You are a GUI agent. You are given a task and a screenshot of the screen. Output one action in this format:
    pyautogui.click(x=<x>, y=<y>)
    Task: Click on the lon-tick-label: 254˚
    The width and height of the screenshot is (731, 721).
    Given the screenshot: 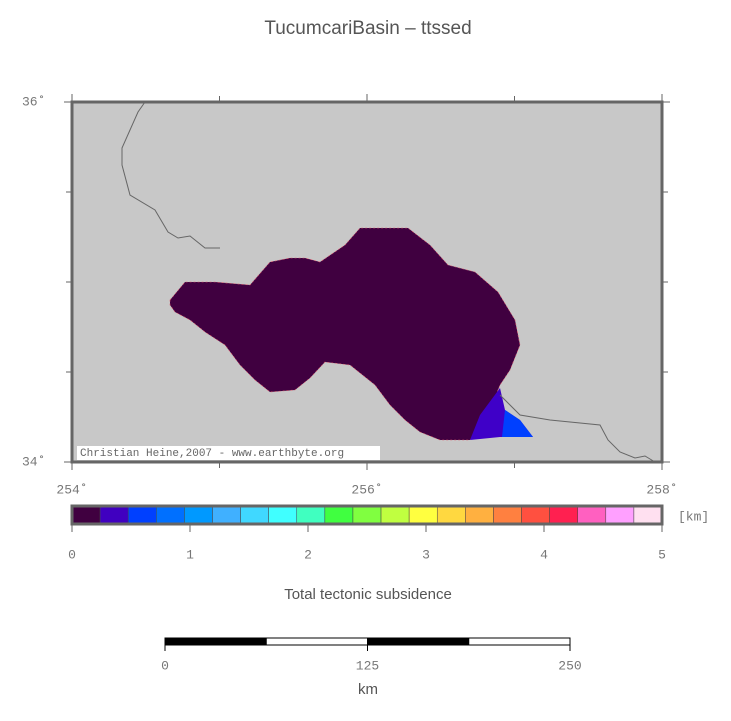 What is the action you would take?
    pyautogui.click(x=71, y=489)
    